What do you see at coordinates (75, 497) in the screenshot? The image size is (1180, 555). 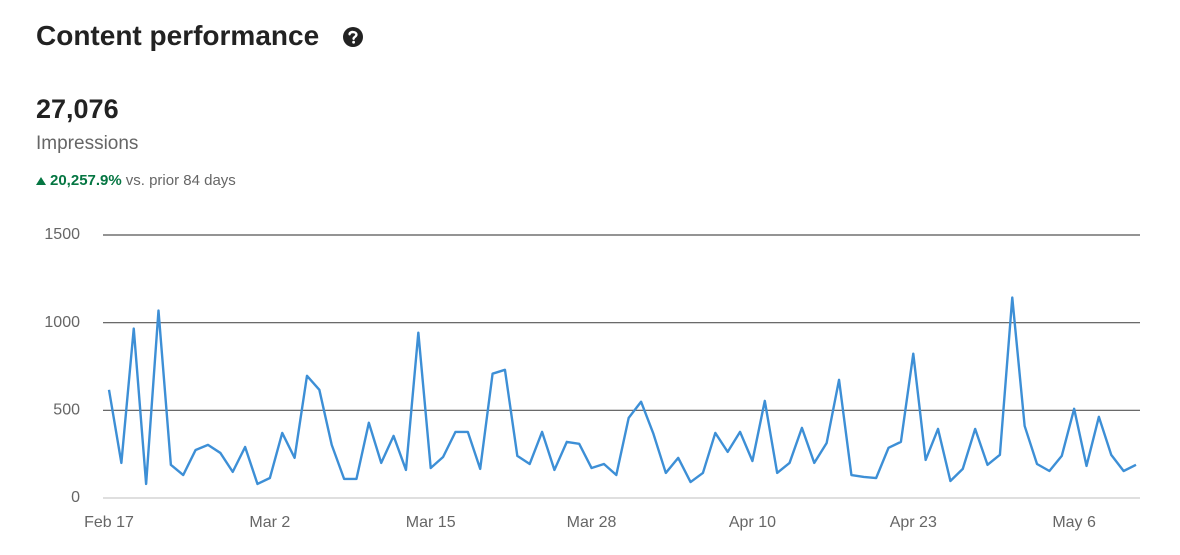 I see `y-tick-label: 0` at bounding box center [75, 497].